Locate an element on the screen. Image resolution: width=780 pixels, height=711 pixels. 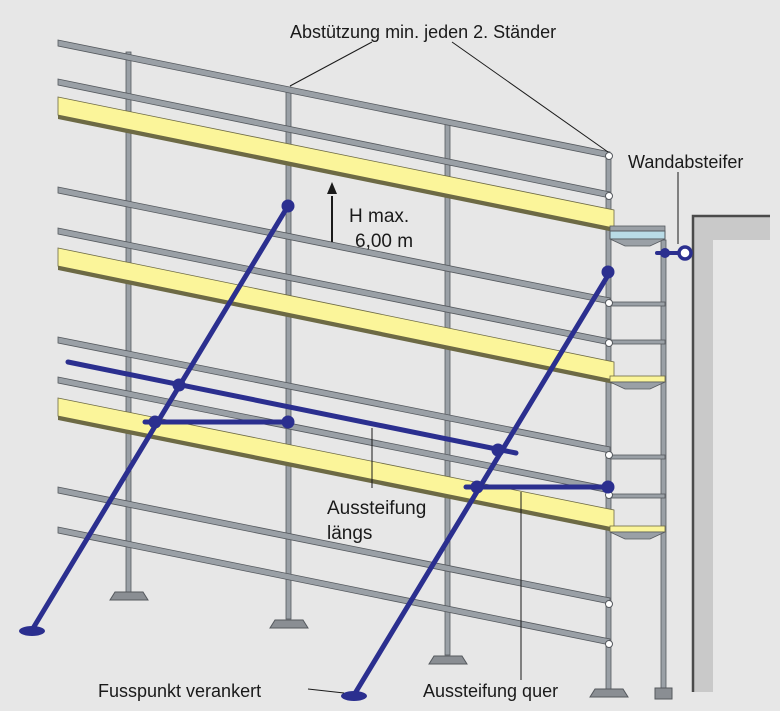
side-frame is located at coordinates (637, 382).